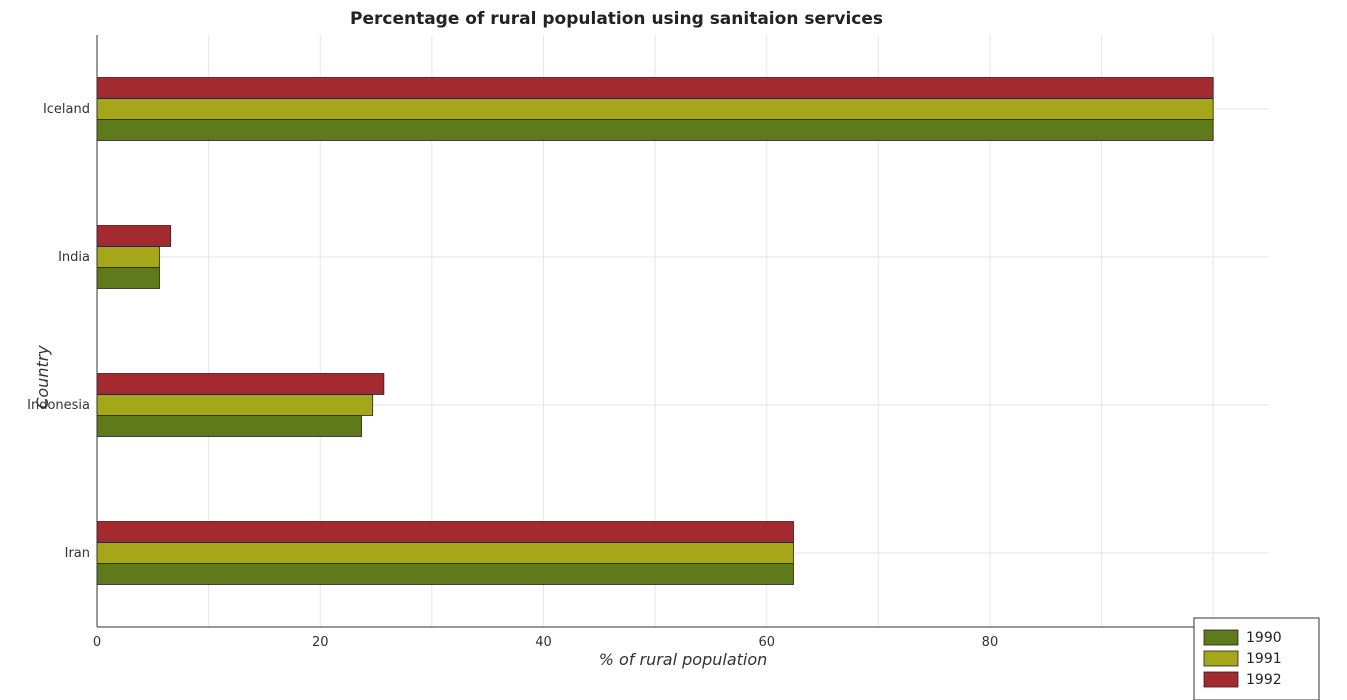 The height and width of the screenshot is (700, 1347). Describe the element at coordinates (235, 405) in the screenshot. I see `bar-indonesia-1991` at that location.